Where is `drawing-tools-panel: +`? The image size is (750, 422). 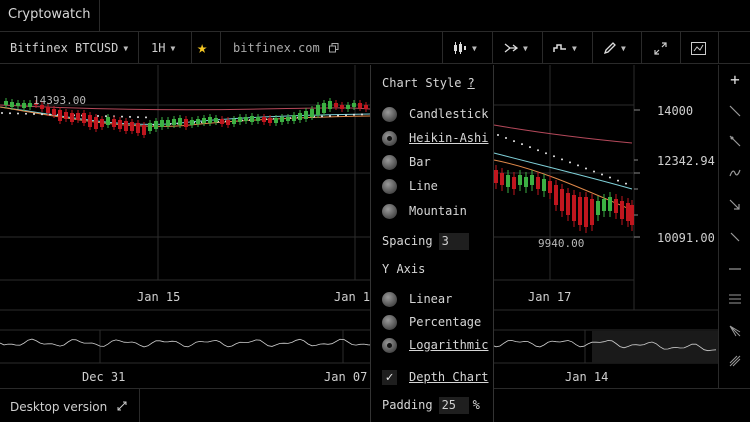 drawing-tools-panel: + is located at coordinates (734, 226).